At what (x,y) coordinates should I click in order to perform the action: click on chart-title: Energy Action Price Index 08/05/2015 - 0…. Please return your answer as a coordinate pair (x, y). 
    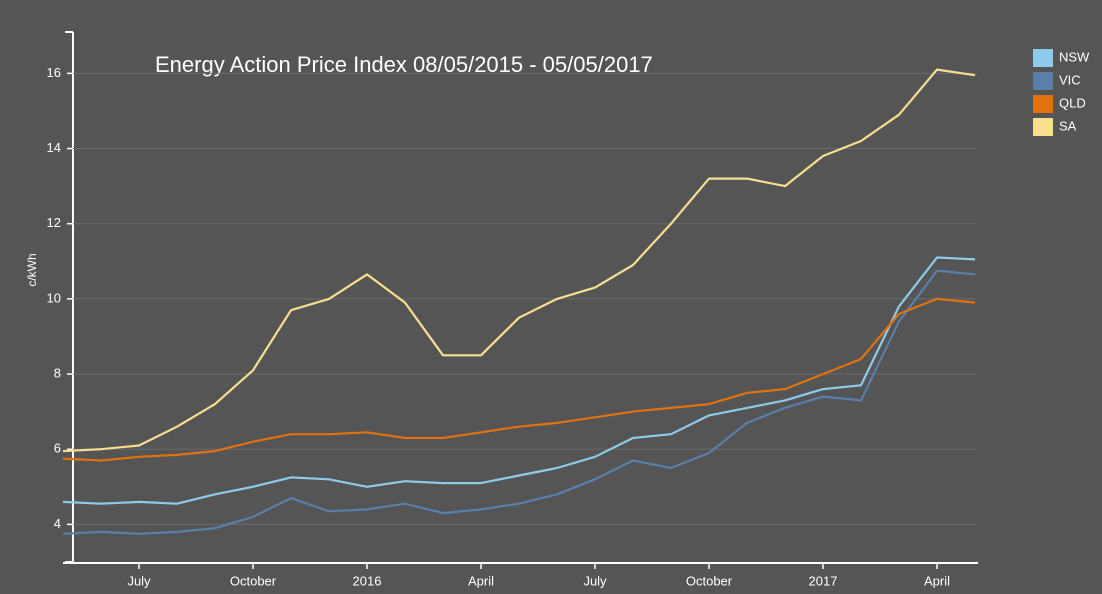
    Looking at the image, I should click on (404, 64).